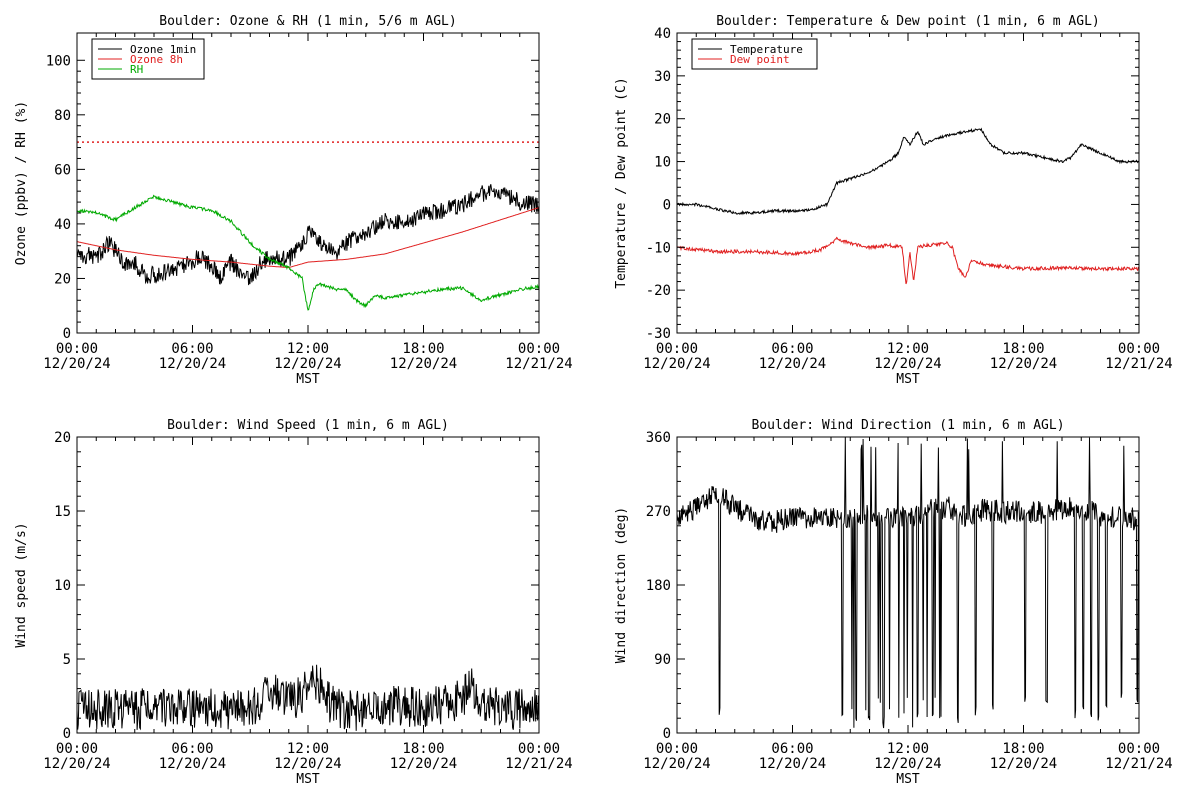 The height and width of the screenshot is (804, 1200). Describe the element at coordinates (662, 77) in the screenshot. I see `y-tick-label: 30` at that location.